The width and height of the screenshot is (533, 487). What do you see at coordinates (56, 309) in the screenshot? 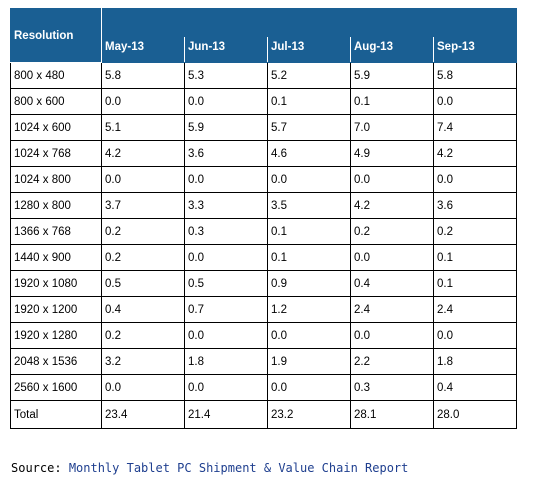
I see `resolution-label: 1920 x 1200` at bounding box center [56, 309].